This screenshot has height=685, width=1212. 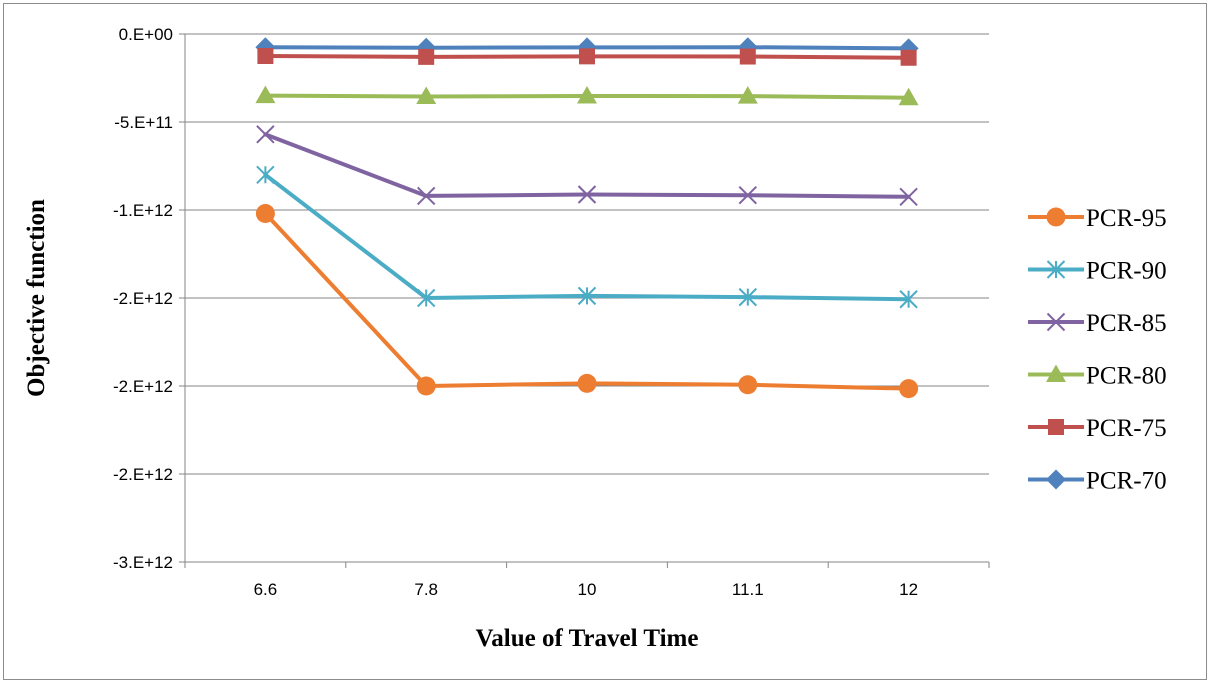 What do you see at coordinates (748, 589) in the screenshot?
I see `x-tick-label: 11.1` at bounding box center [748, 589].